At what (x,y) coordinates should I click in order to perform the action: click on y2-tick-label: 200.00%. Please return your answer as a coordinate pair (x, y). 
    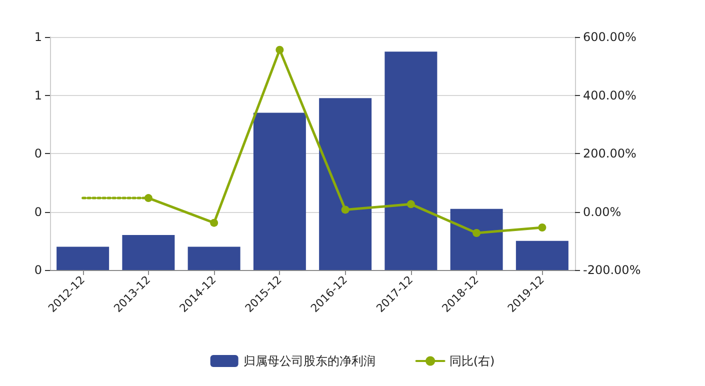
    Looking at the image, I should click on (609, 153).